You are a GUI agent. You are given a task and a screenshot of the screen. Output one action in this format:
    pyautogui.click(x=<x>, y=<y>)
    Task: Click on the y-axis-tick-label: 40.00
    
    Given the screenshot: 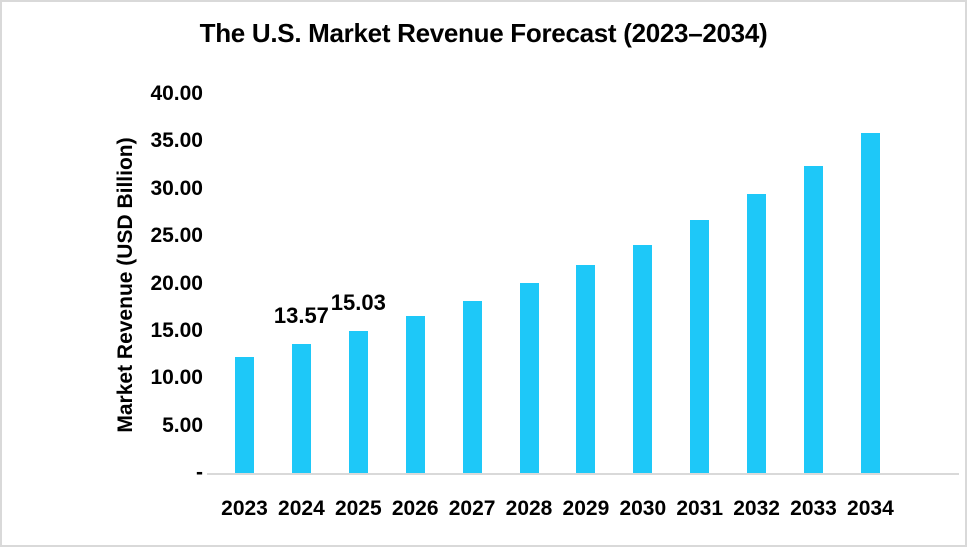 What is the action you would take?
    pyautogui.click(x=176, y=93)
    